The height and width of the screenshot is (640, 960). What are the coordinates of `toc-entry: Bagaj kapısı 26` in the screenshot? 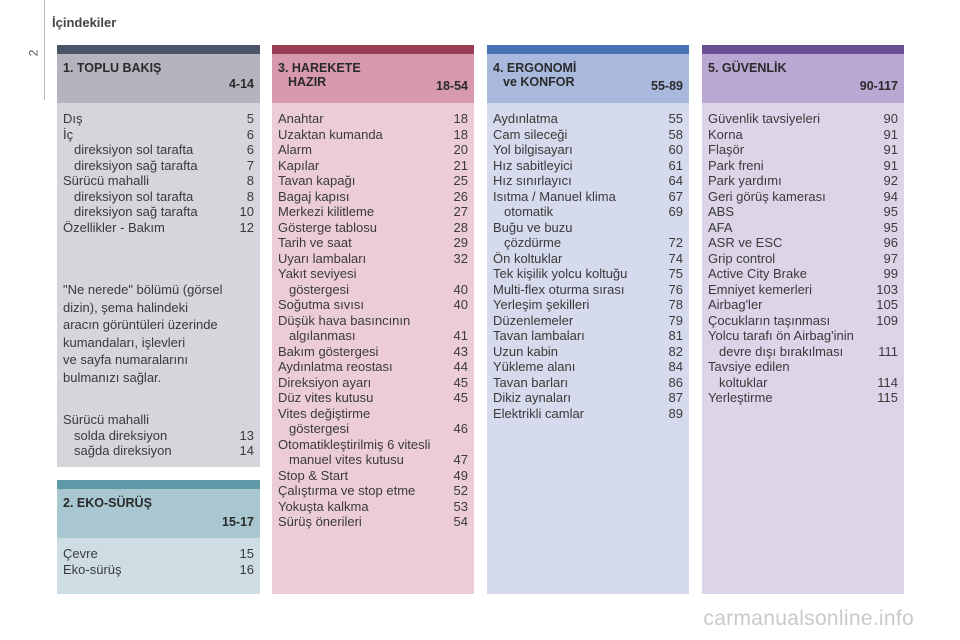 It's located at (373, 197).